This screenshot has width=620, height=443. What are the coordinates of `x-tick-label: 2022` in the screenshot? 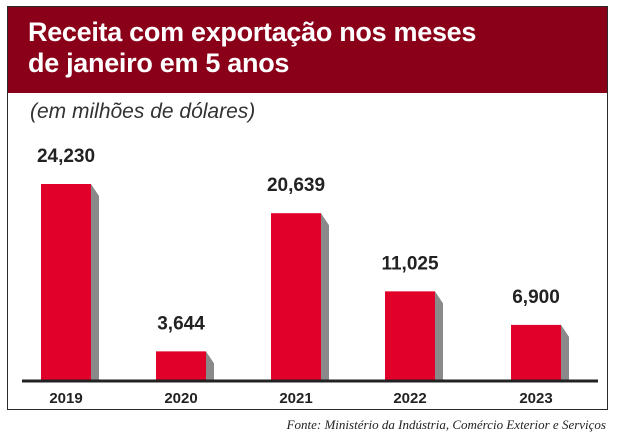 It's located at (409, 398).